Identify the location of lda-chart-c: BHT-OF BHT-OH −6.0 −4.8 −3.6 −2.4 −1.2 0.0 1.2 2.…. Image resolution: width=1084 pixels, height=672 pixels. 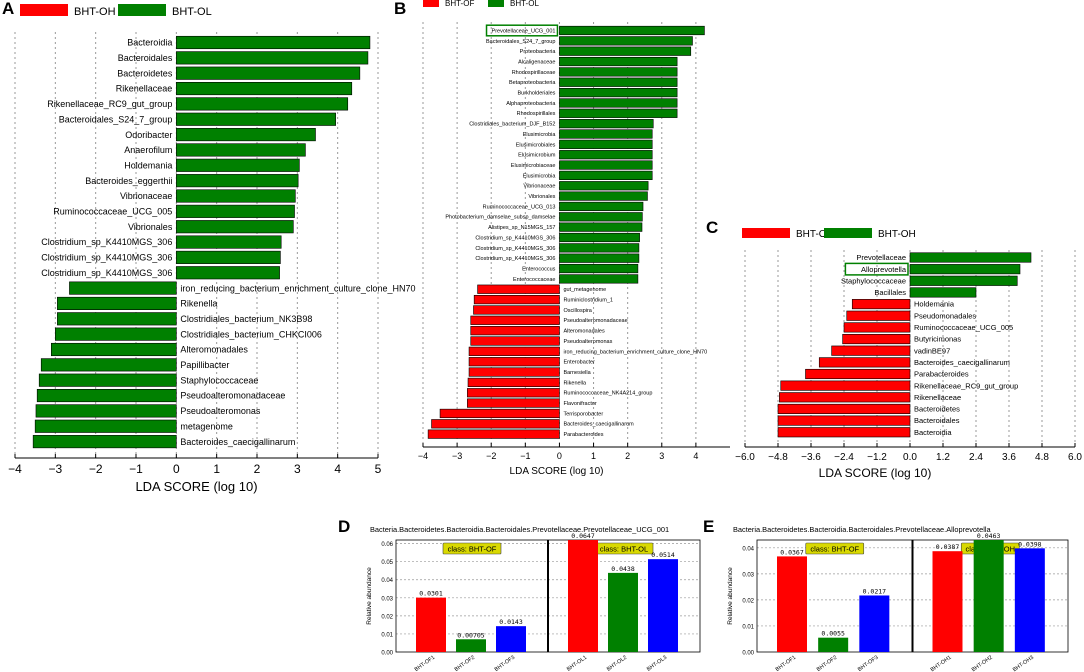
(908, 354).